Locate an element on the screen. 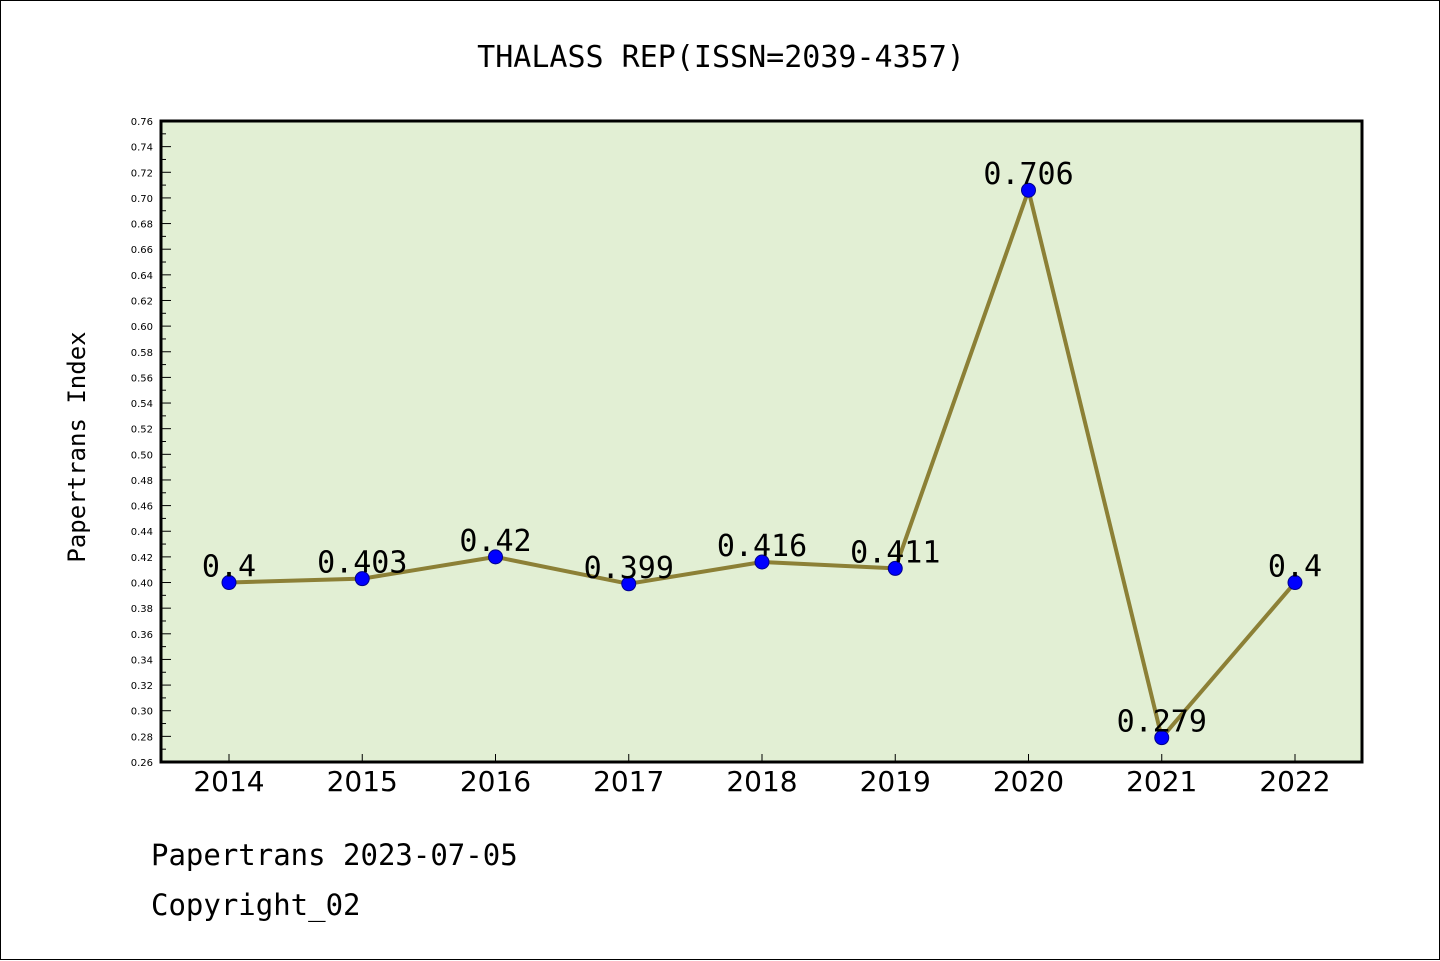 The height and width of the screenshot is (961, 1440). y-tick-label: 0.30 is located at coordinates (142, 712).